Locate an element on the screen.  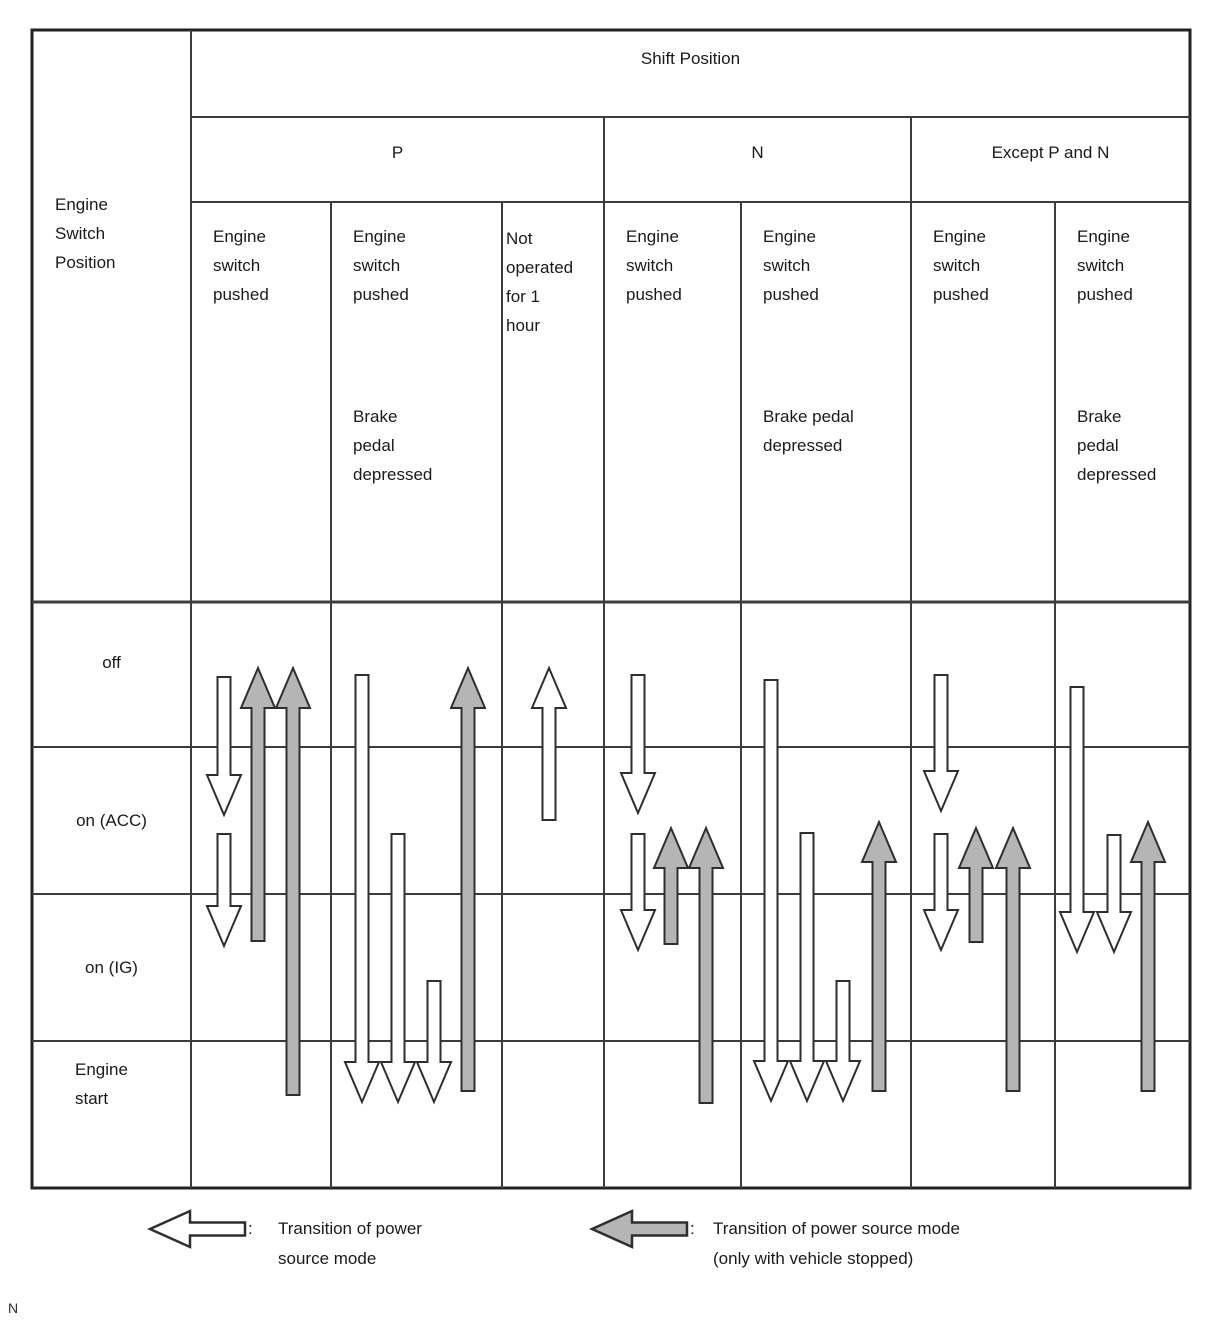
legend-white-arrow-label: Transition of power source mode is located at coordinates (350, 1243).